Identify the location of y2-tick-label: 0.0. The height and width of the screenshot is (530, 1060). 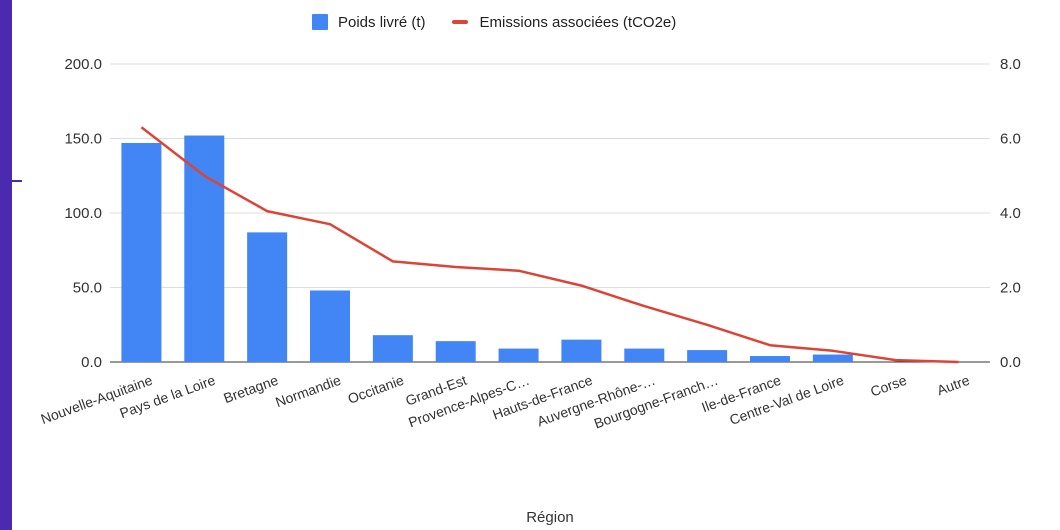
(1010, 362).